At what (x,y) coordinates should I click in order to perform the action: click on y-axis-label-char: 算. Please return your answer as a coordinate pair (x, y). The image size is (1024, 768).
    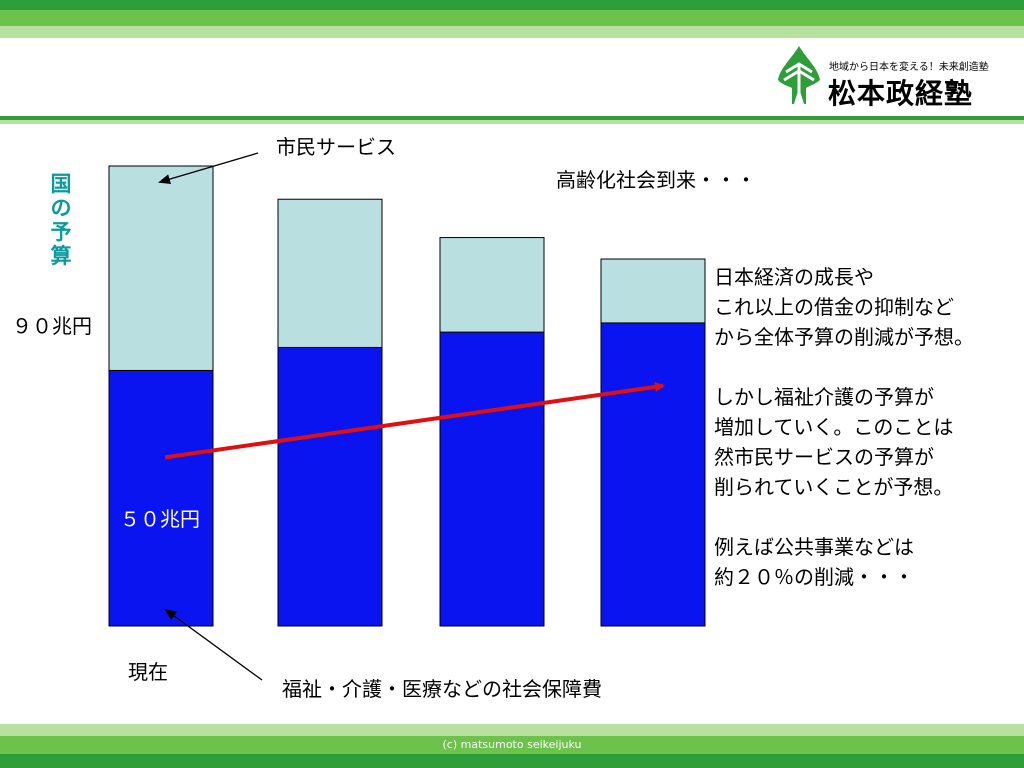
    Looking at the image, I should click on (61, 256).